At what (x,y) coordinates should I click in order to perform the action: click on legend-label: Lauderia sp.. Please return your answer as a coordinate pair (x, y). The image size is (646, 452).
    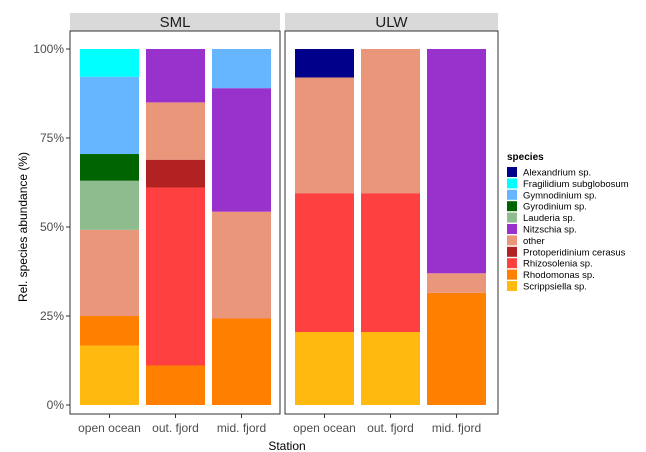
    Looking at the image, I should click on (549, 218).